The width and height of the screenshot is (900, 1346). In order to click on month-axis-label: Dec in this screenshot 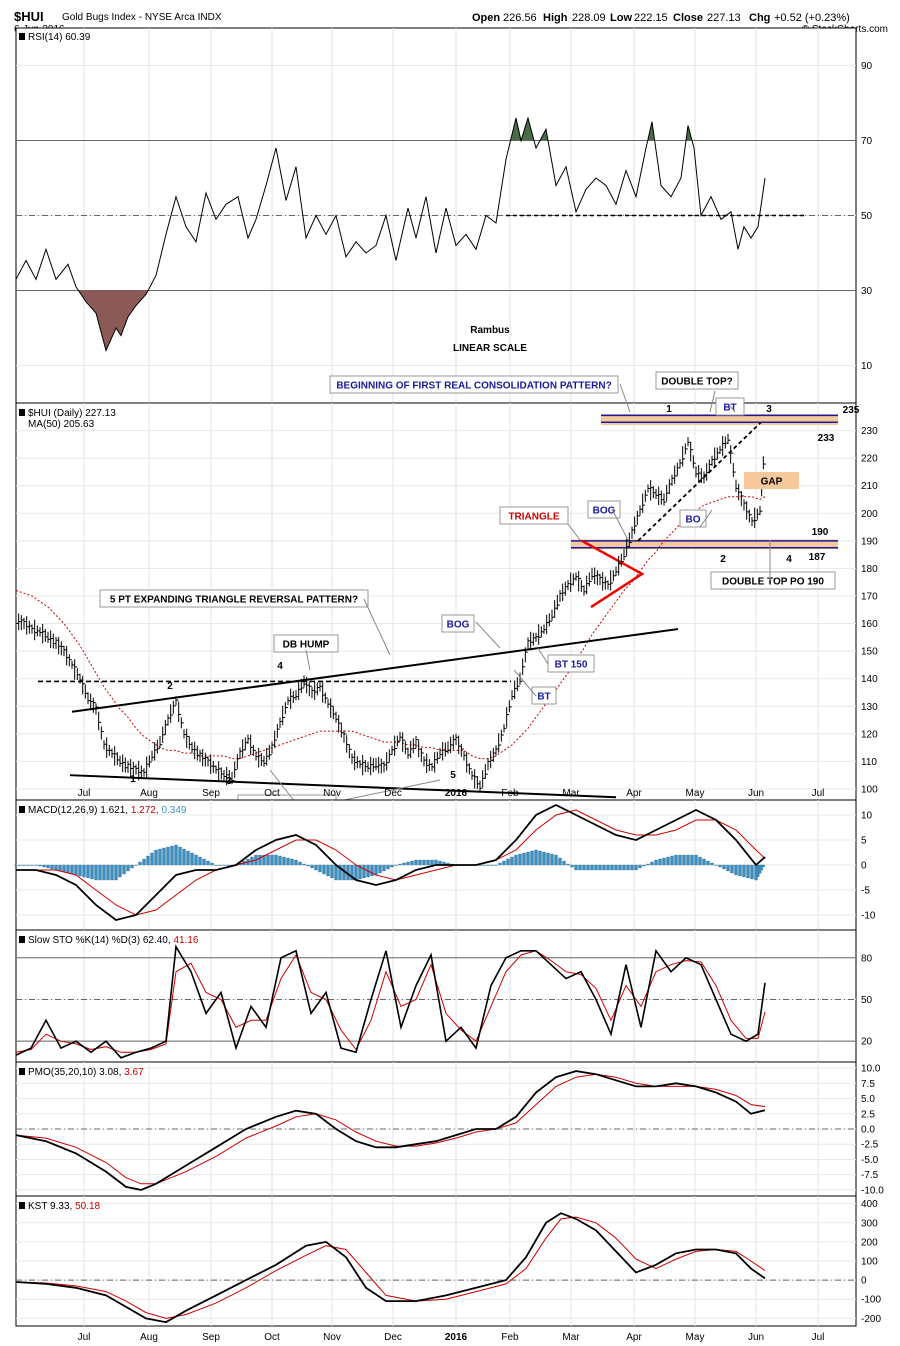, I will do `click(393, 1337)`.